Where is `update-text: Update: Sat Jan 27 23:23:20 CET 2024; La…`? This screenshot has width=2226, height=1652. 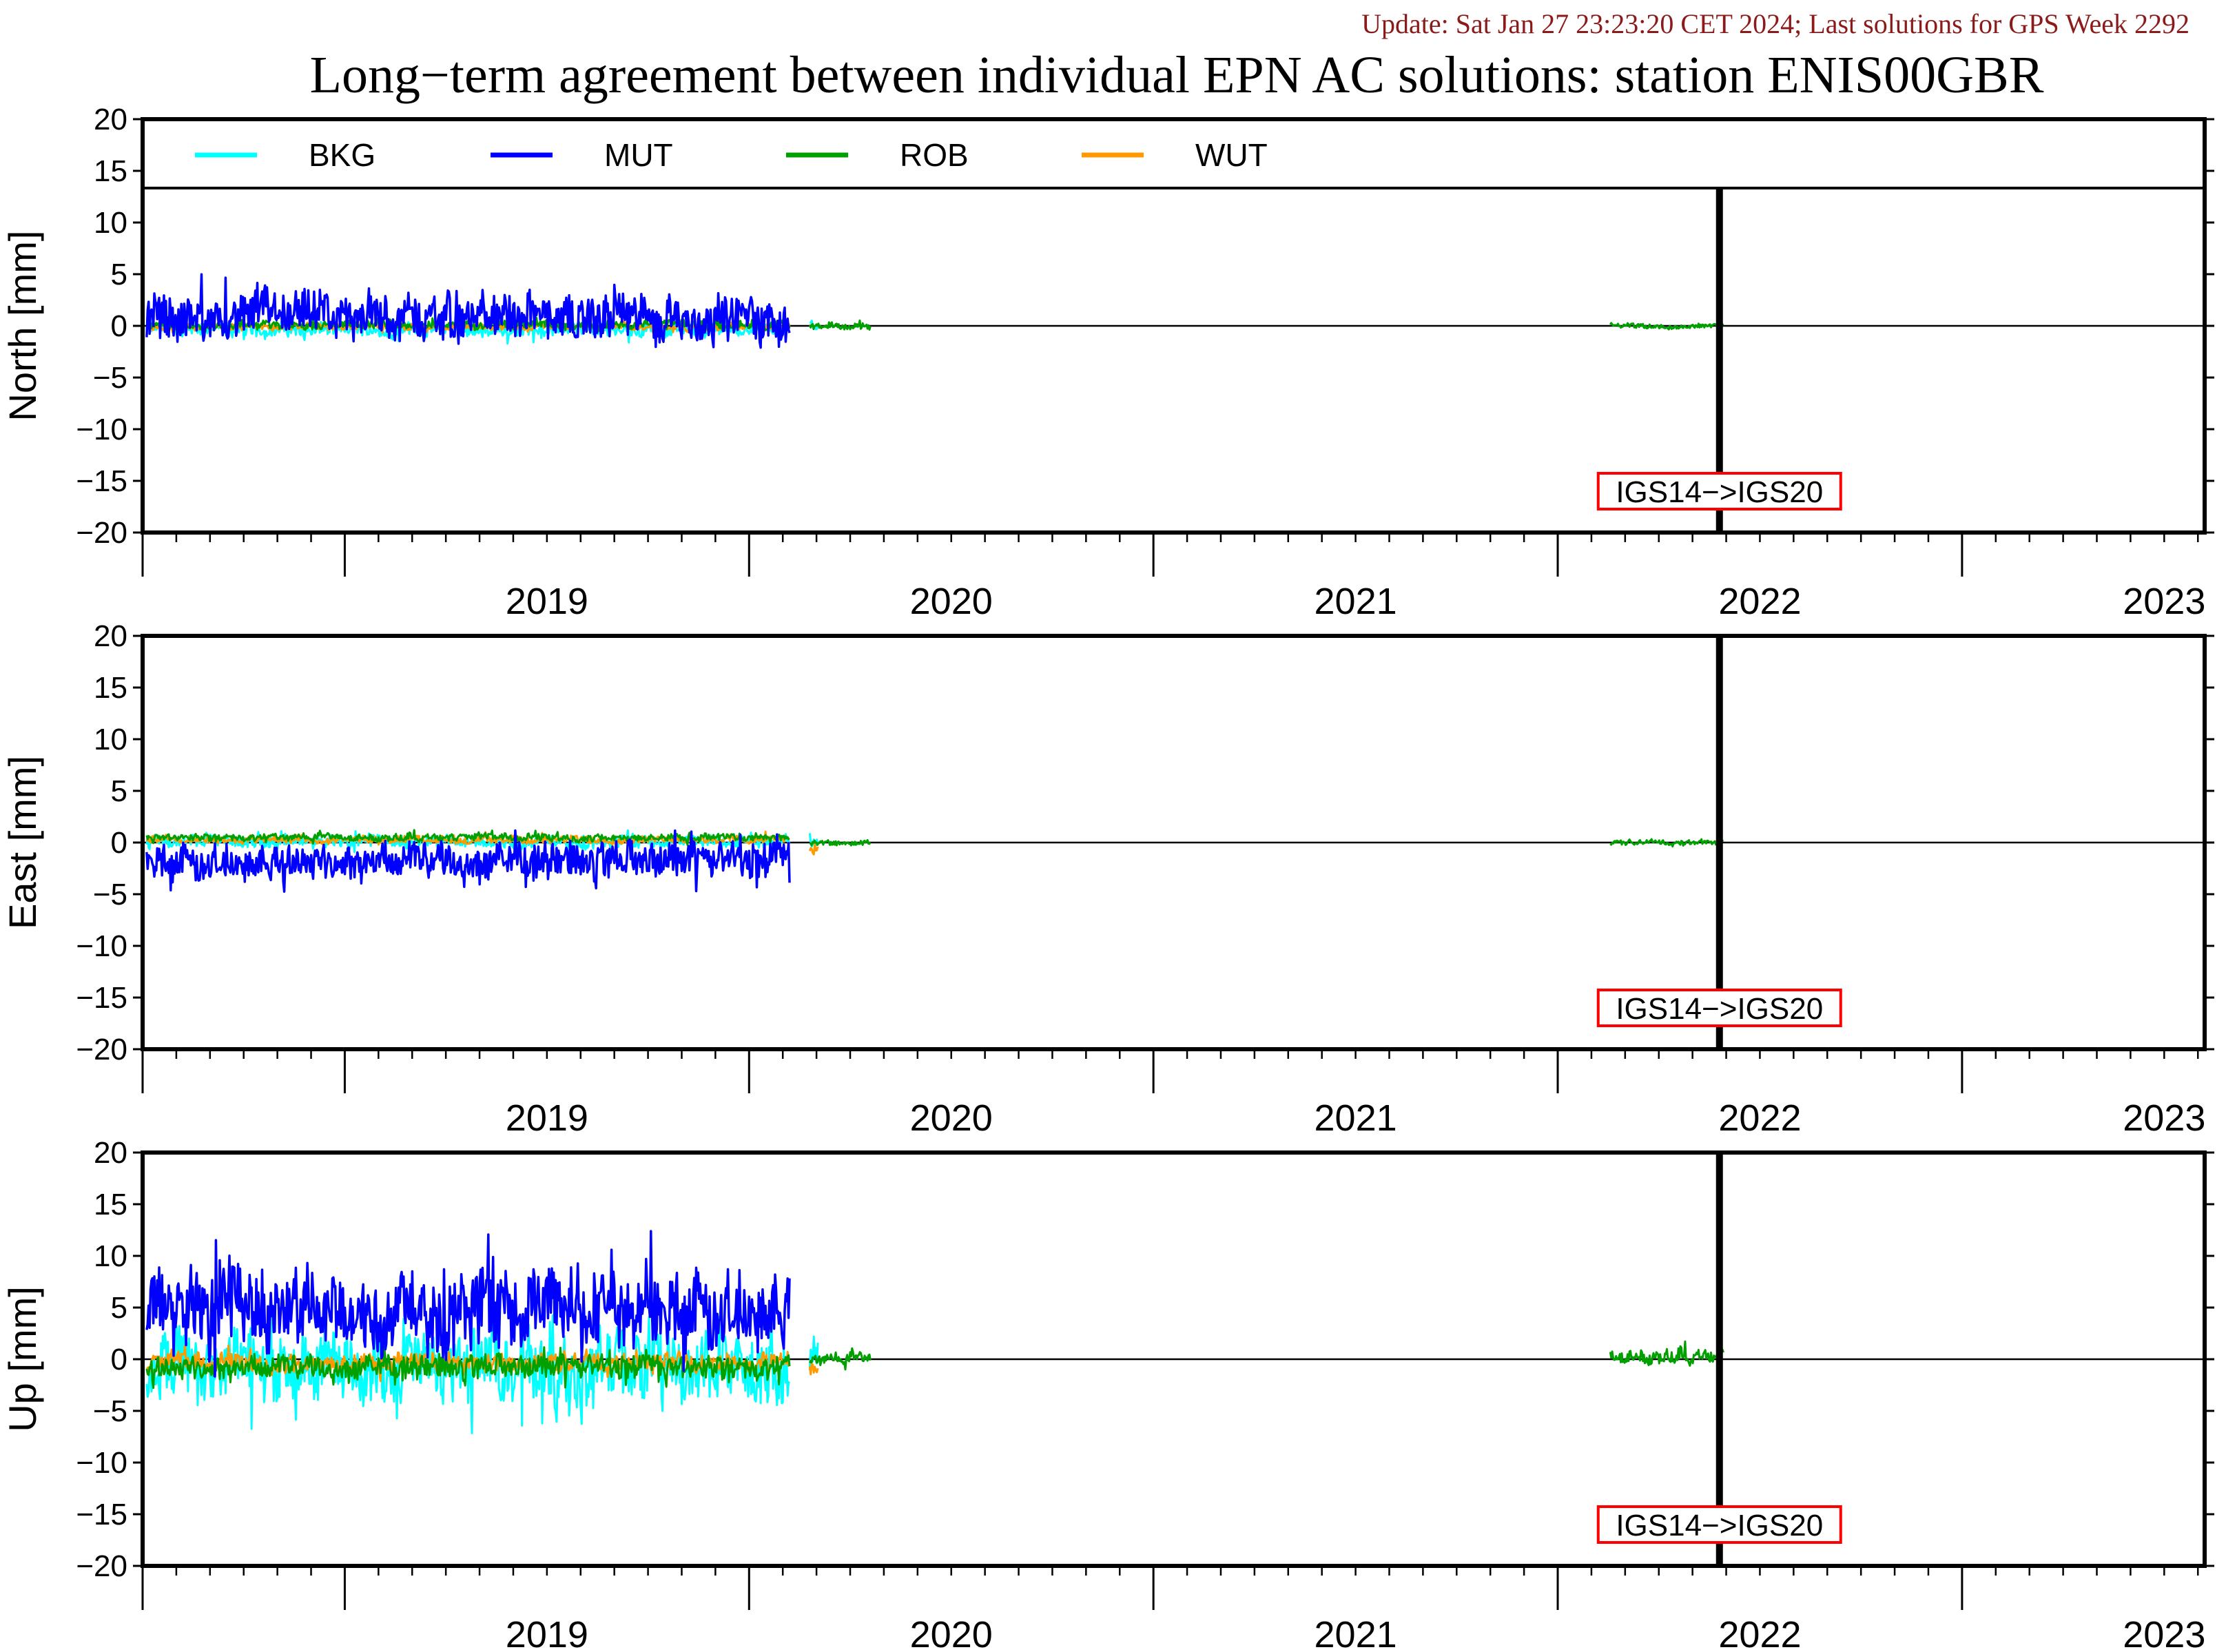
update-text: Update: Sat Jan 27 23:23:20 CET 2024; La… is located at coordinates (1775, 23).